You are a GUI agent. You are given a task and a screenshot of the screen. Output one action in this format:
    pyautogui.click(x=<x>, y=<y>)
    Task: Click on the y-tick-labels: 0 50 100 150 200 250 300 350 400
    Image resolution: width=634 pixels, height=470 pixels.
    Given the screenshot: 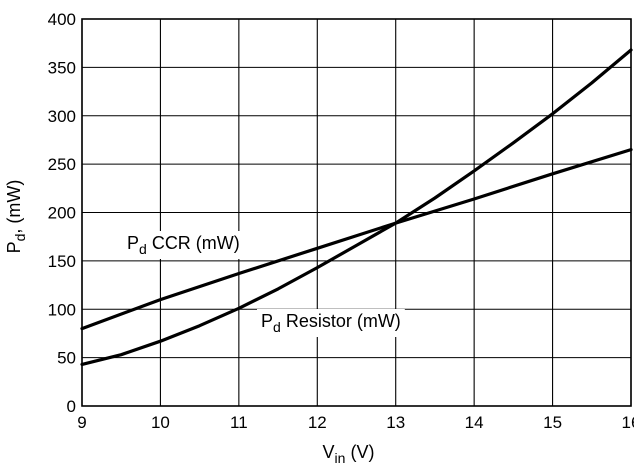 What is the action you would take?
    pyautogui.click(x=62, y=213)
    